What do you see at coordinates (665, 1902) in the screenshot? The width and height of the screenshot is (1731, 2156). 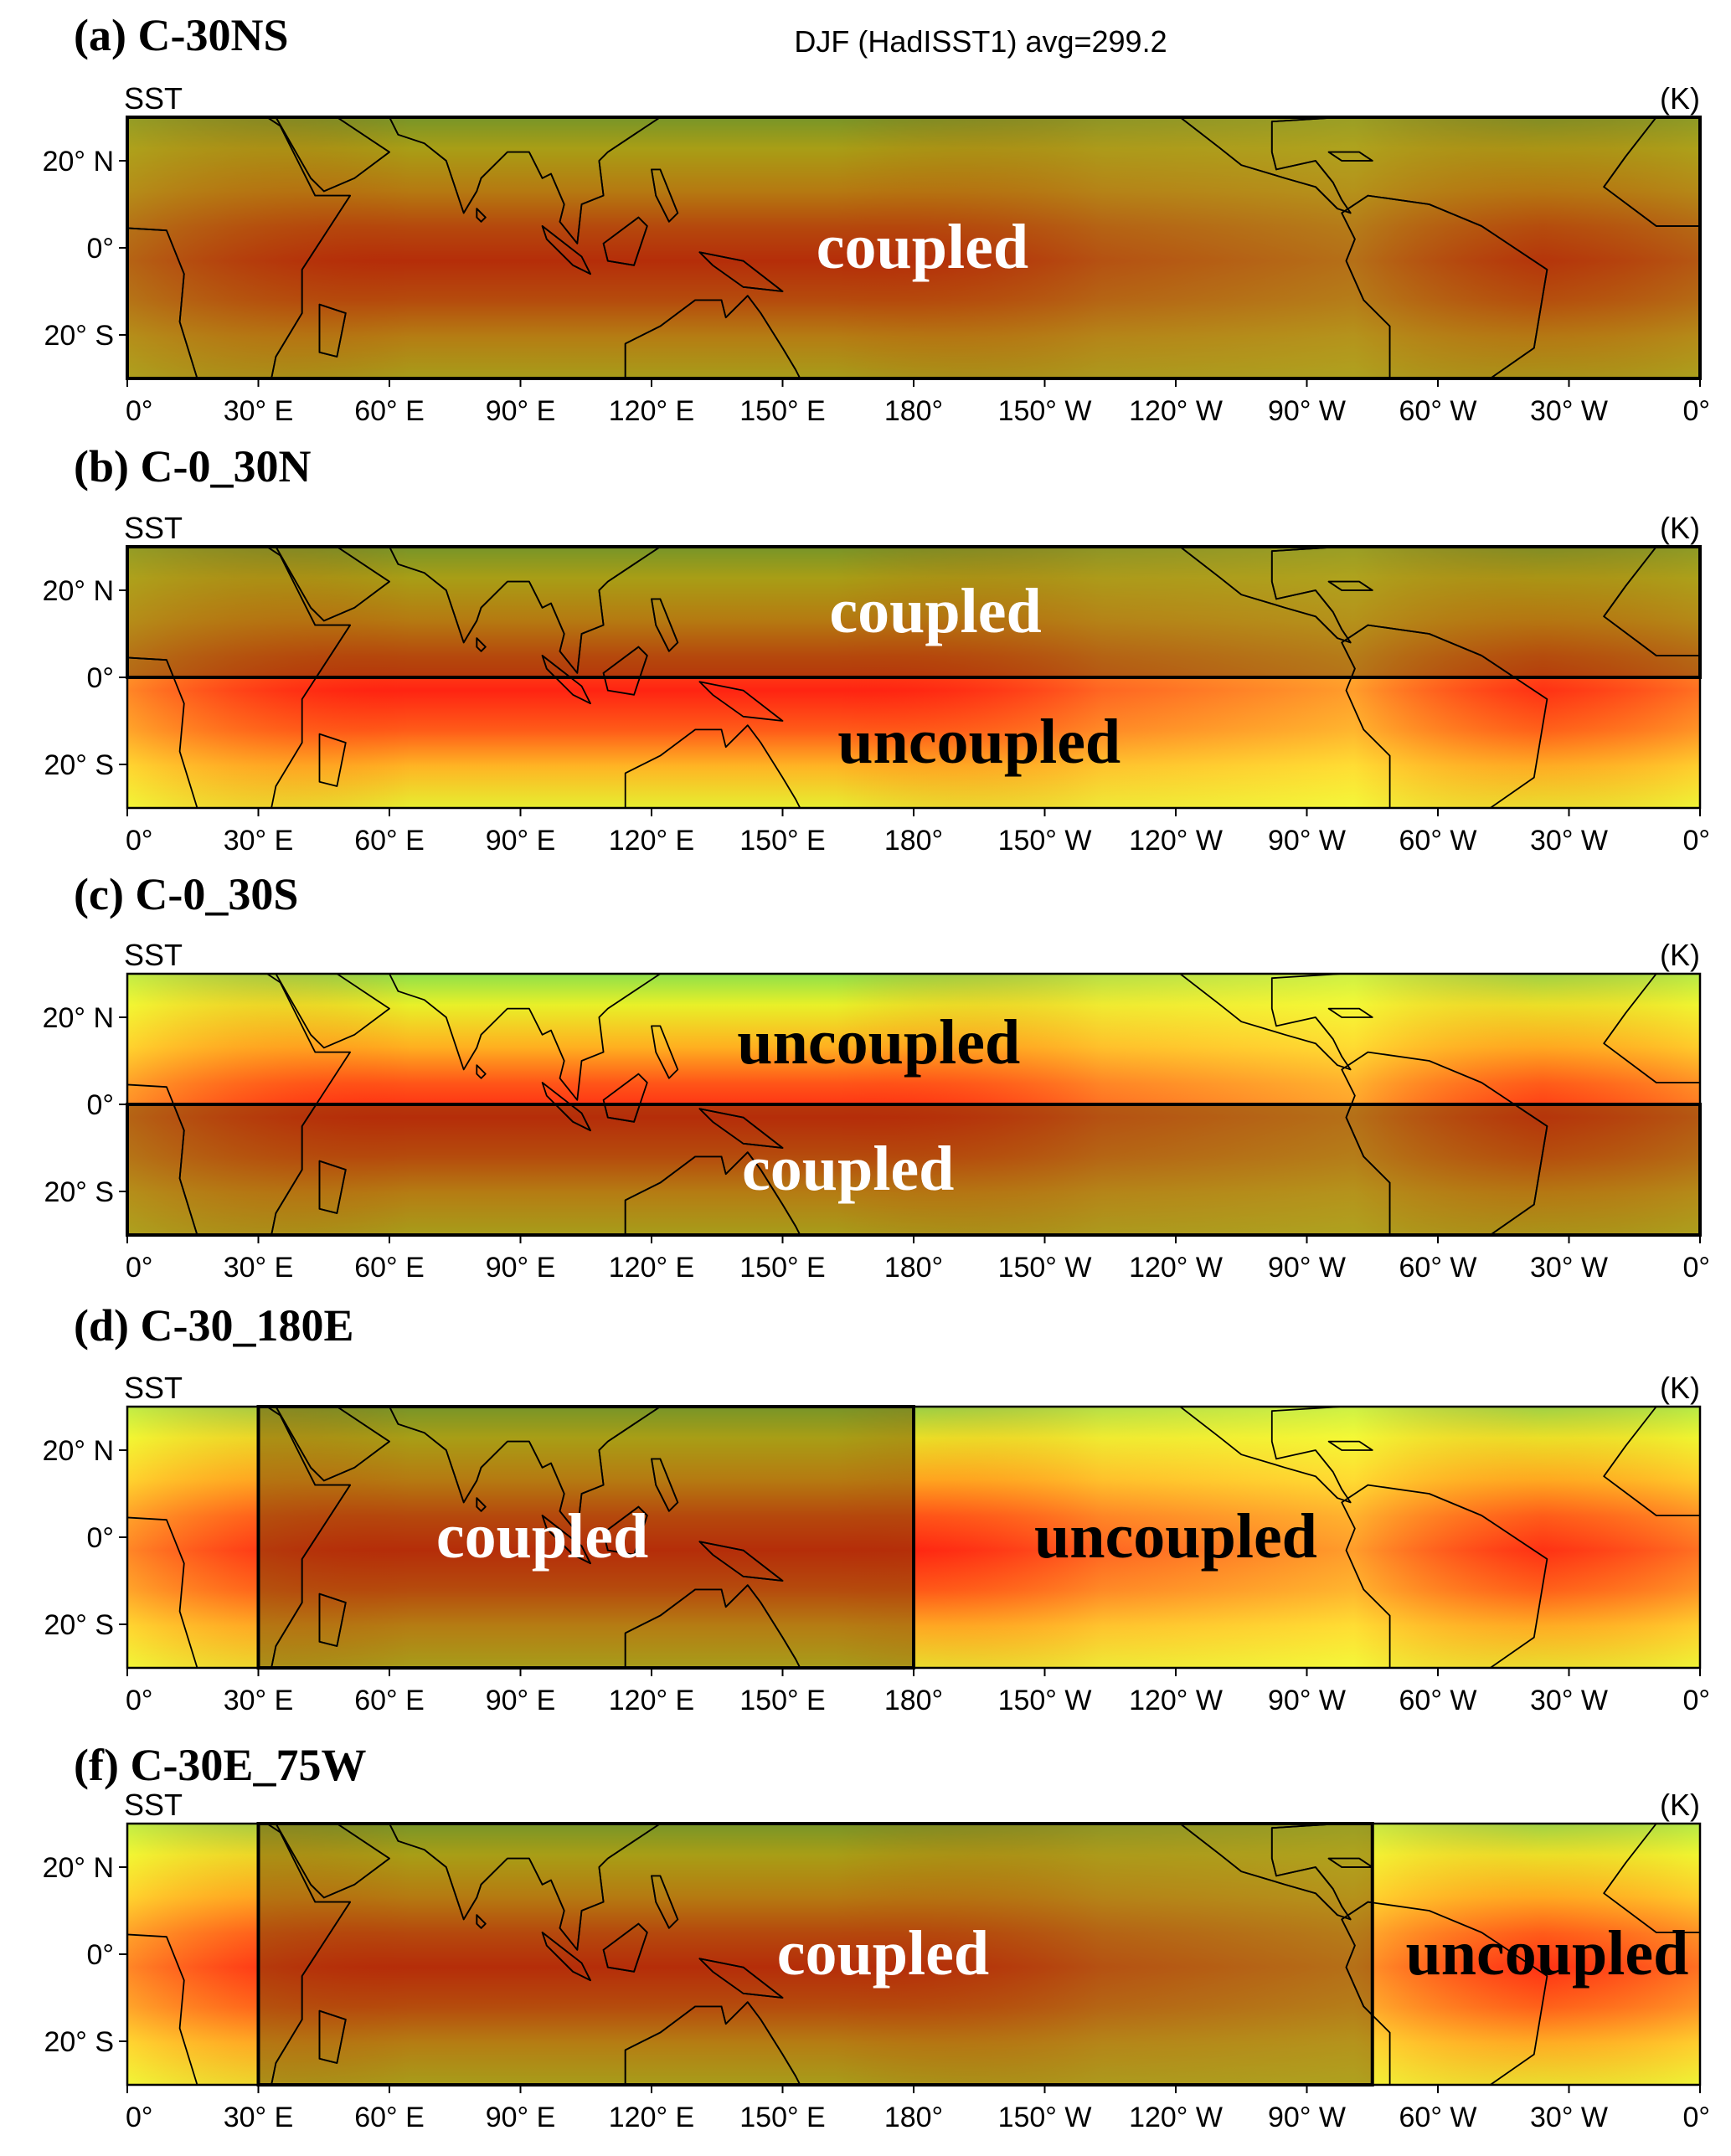 I see `land-philippines-coupled` at bounding box center [665, 1902].